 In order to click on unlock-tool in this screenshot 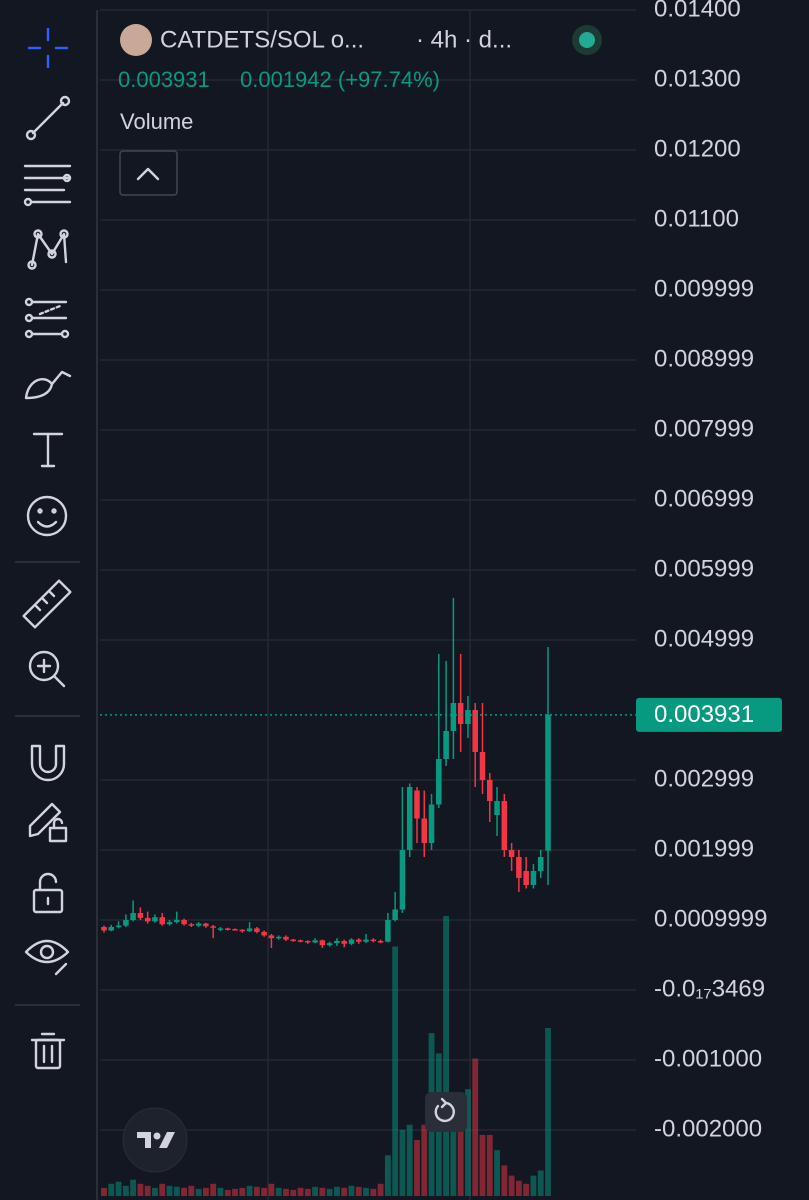, I will do `click(48, 893)`.